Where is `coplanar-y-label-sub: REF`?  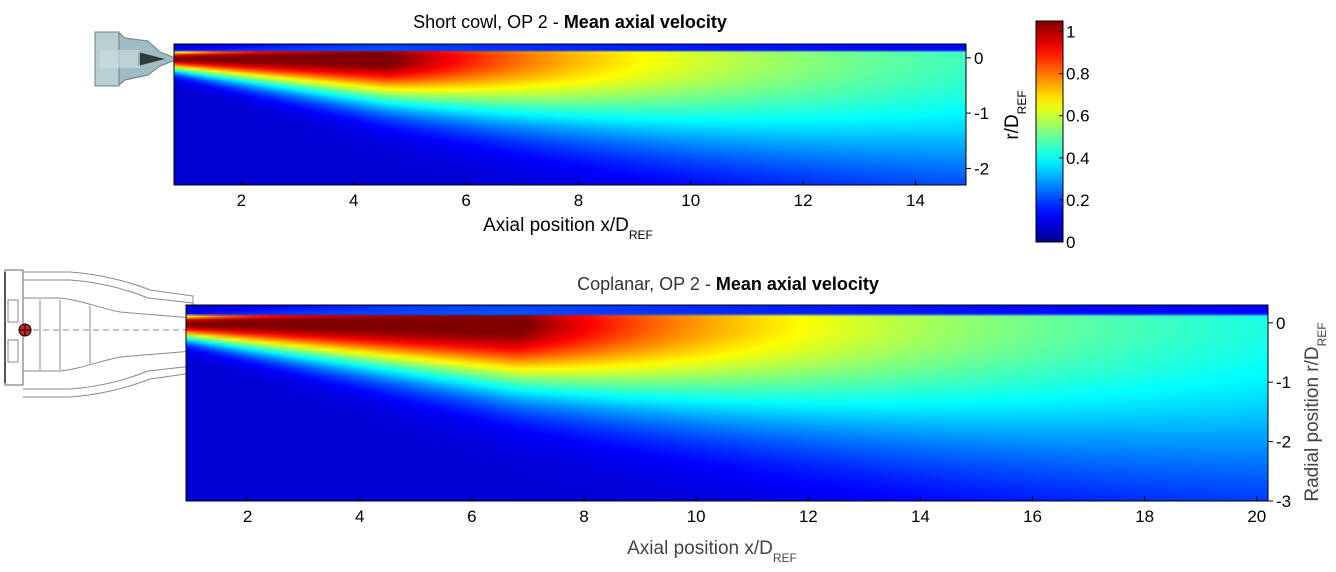
coplanar-y-label-sub: REF is located at coordinates (1322, 334).